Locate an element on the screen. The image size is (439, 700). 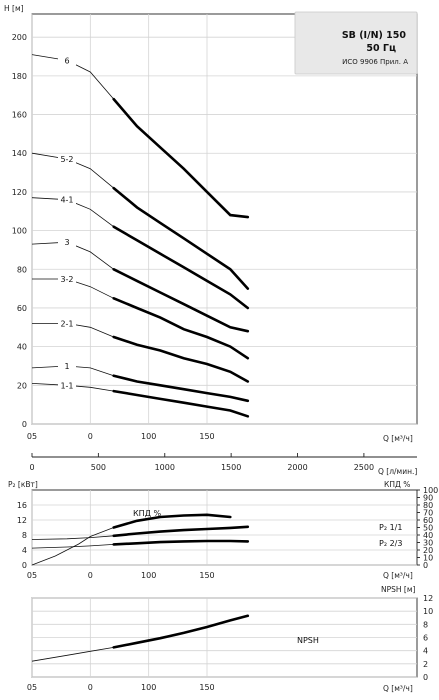
power-y-tick: 12 is located at coordinates (22, 520).